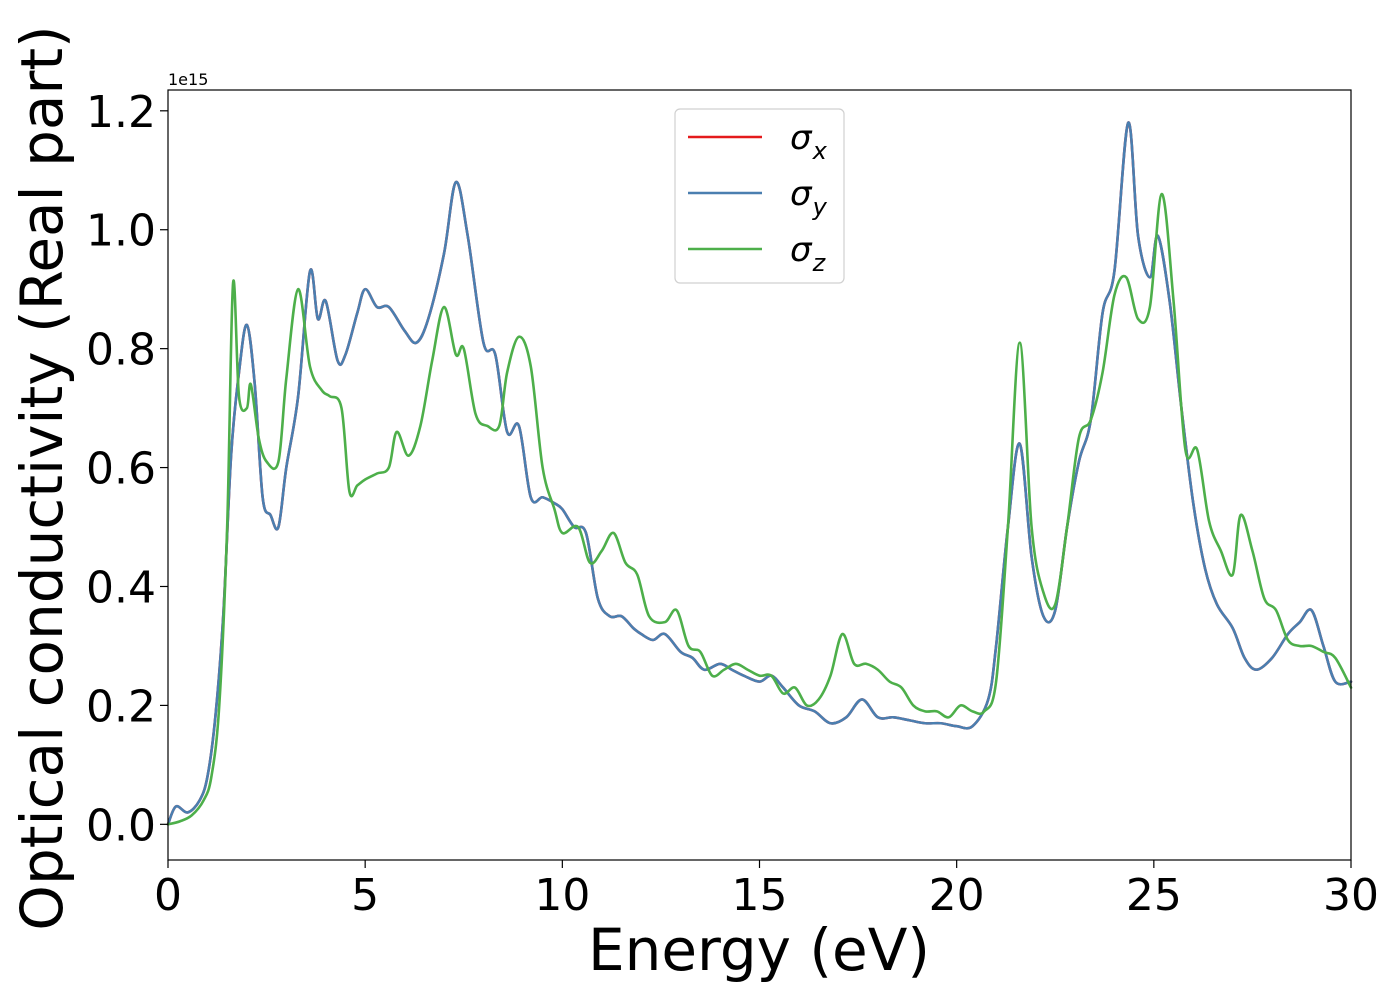 This screenshot has width=1400, height=1004. What do you see at coordinates (188, 79) in the screenshot?
I see `y-offset-text: 1e15` at bounding box center [188, 79].